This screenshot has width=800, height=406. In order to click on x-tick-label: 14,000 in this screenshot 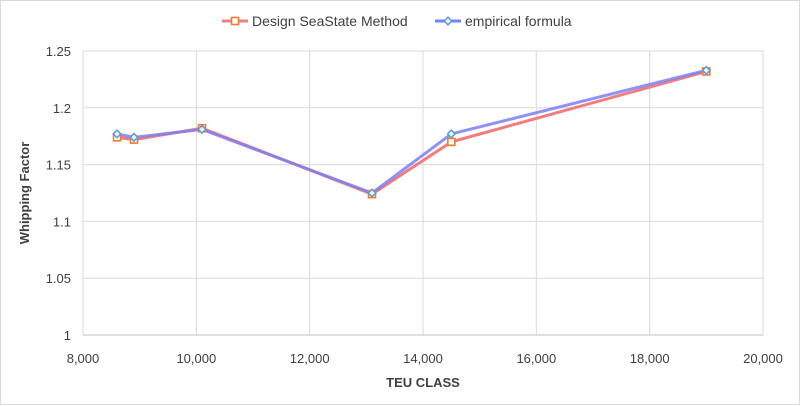, I will do `click(423, 358)`.